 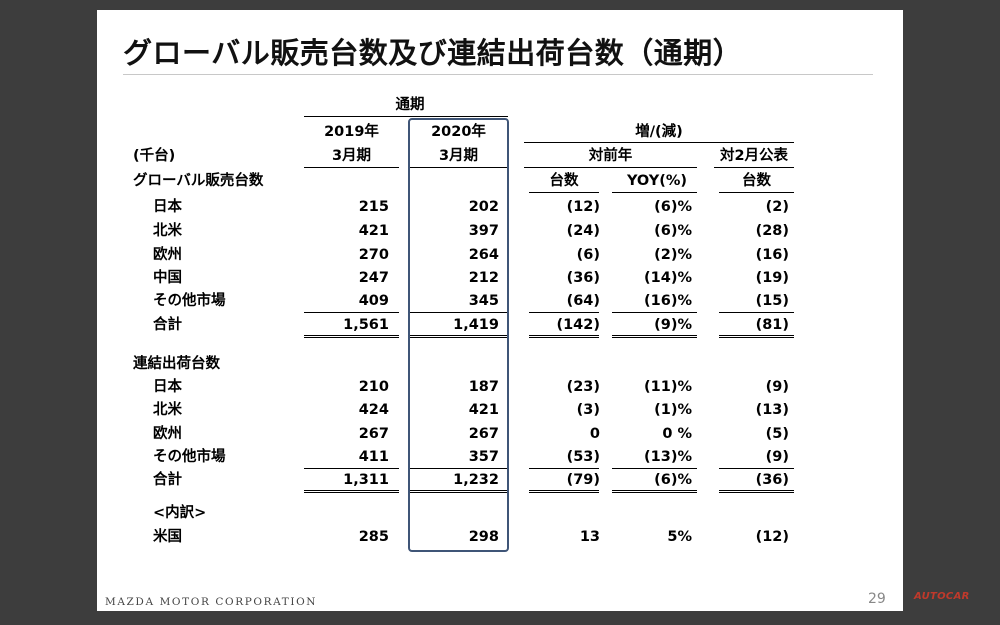 What do you see at coordinates (483, 255) in the screenshot?
I see `cell-2020: 264` at bounding box center [483, 255].